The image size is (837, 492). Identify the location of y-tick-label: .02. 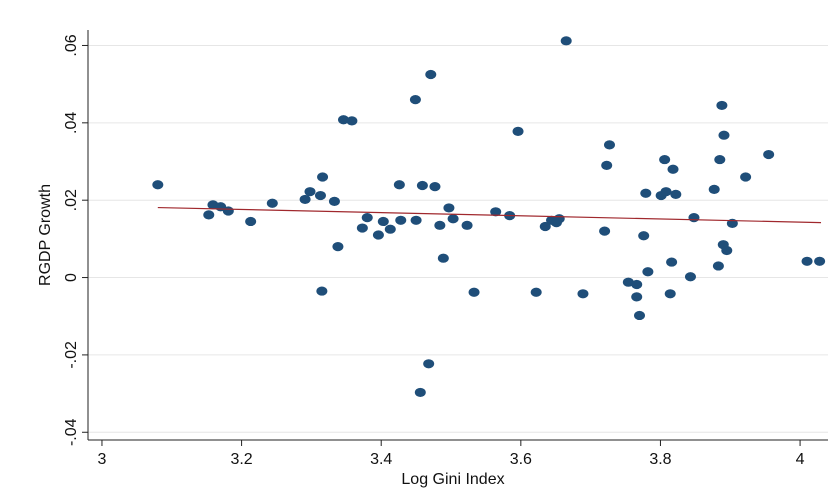
(71, 200).